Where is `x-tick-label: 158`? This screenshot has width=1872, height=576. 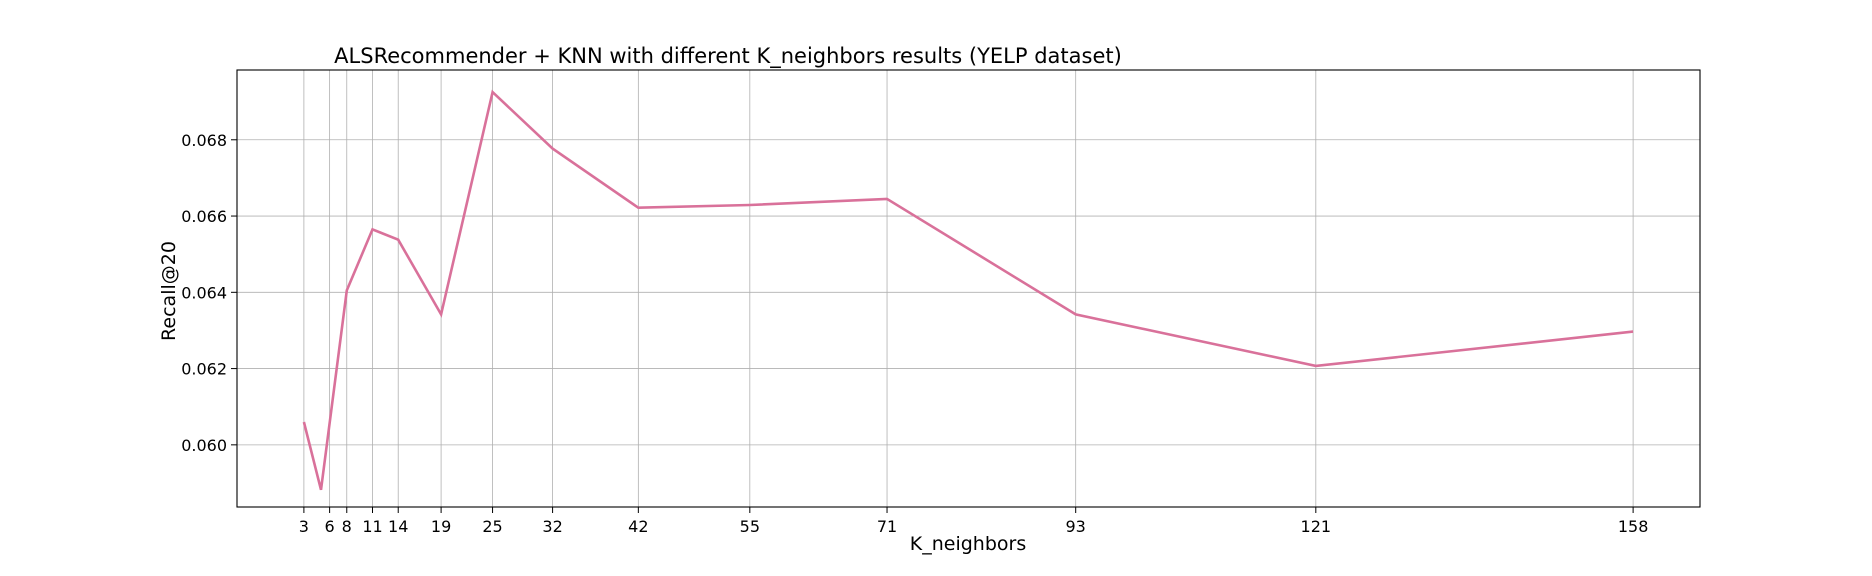
x-tick-label: 158 is located at coordinates (1633, 526).